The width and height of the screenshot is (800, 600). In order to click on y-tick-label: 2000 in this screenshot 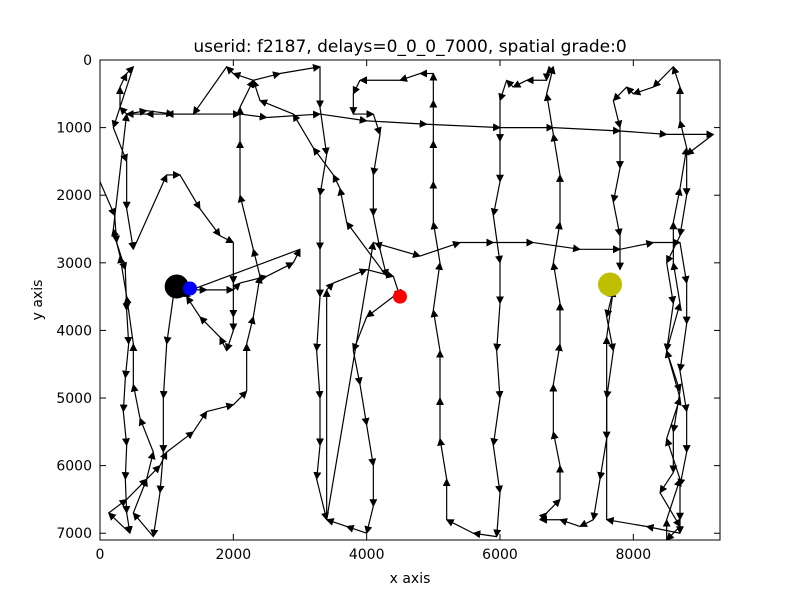, I will do `click(74, 196)`.